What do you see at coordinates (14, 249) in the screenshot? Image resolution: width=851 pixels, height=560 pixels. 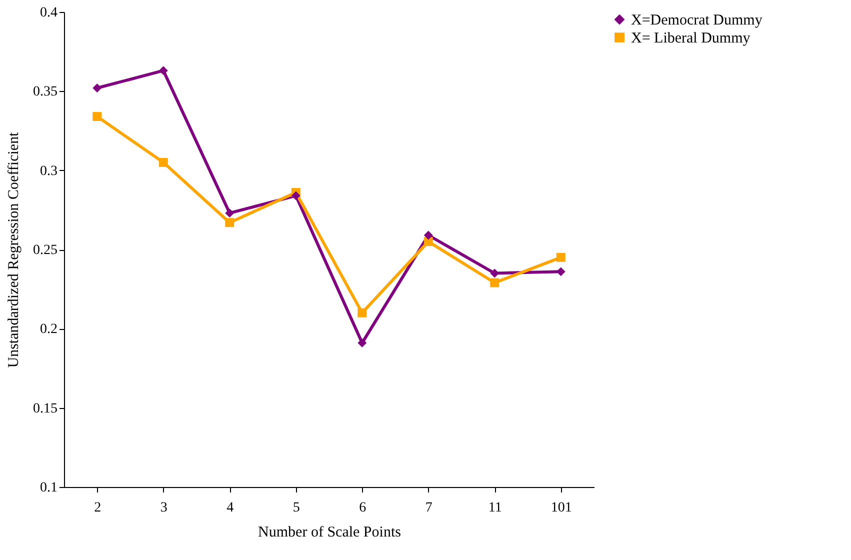 I see `y-axis-title: Unstandardized Regression Coefficient` at bounding box center [14, 249].